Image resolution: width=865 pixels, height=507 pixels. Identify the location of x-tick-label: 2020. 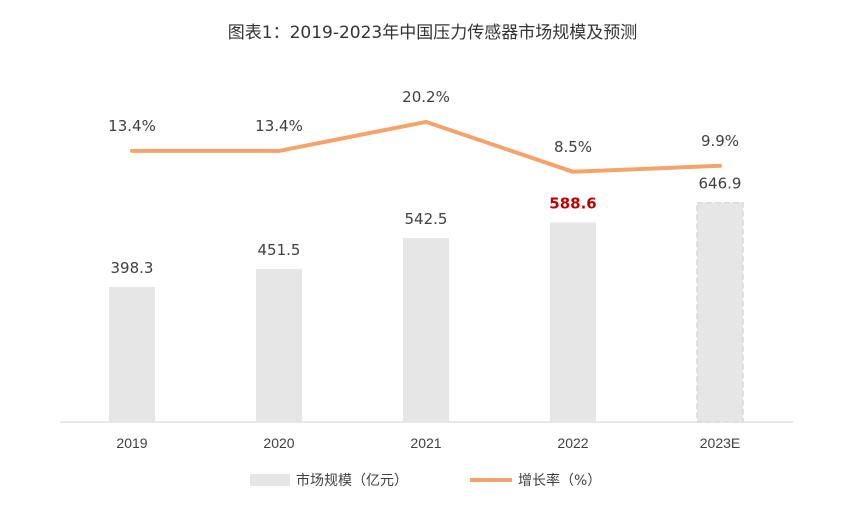
(278, 443).